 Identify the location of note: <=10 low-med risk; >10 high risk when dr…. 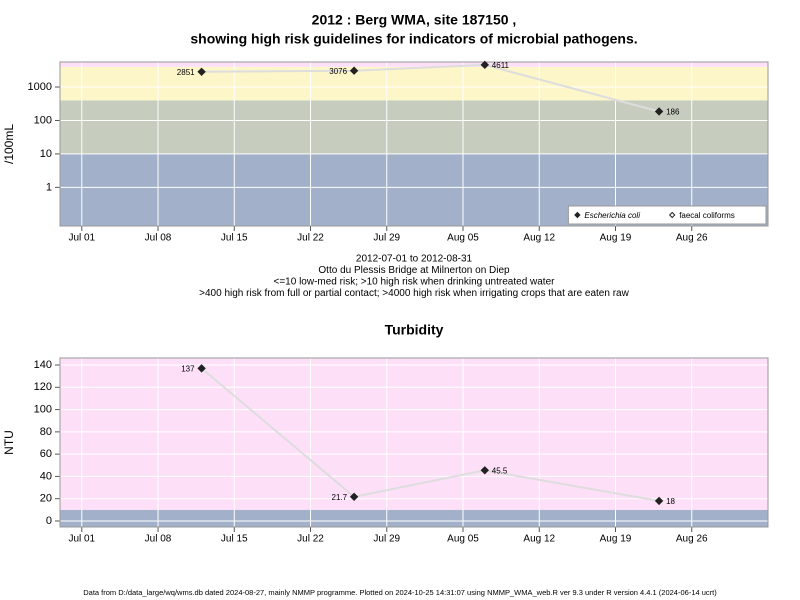
(415, 282).